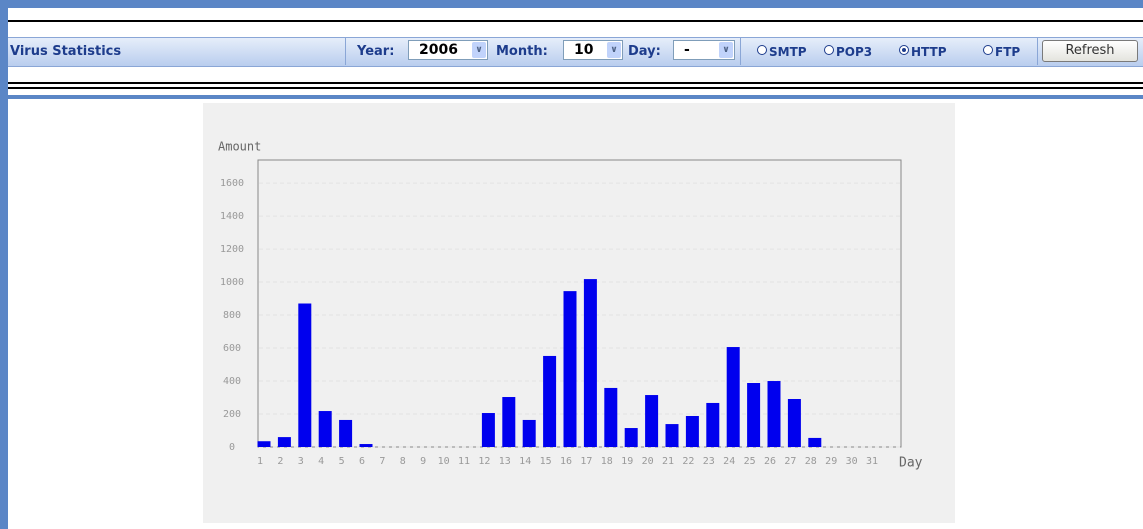 This screenshot has height=529, width=1143. I want to click on x-tick-label: 24, so click(729, 461).